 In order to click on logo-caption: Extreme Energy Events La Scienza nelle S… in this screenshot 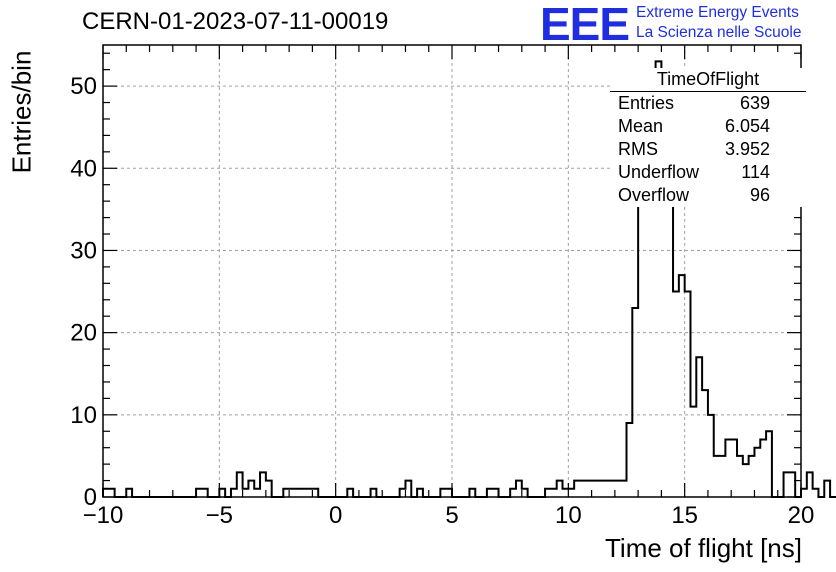, I will do `click(718, 23)`.